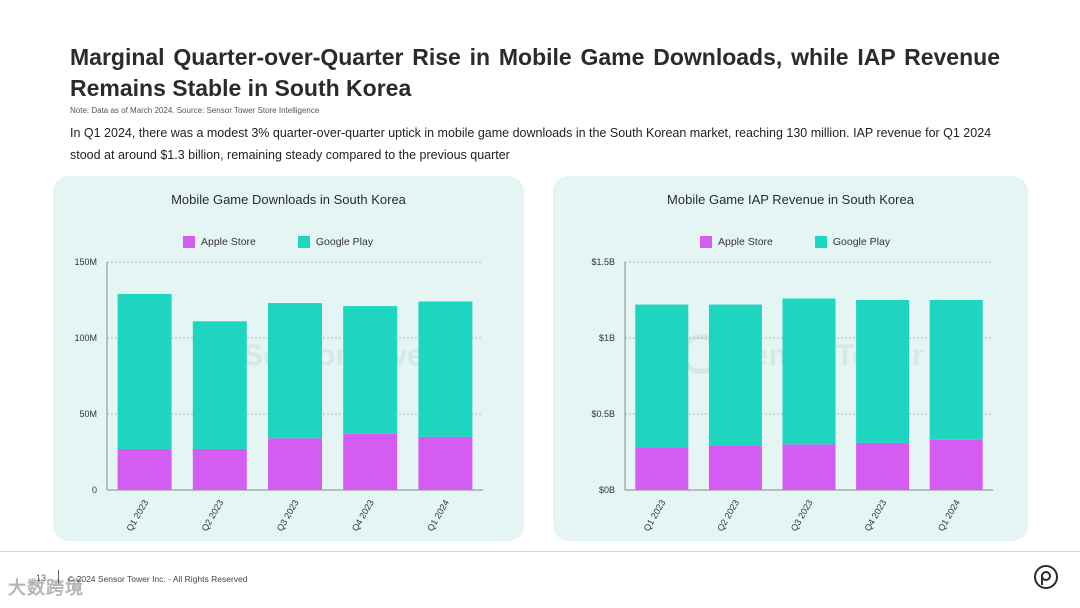  What do you see at coordinates (603, 414) in the screenshot?
I see `y-tick-label: $0.5B` at bounding box center [603, 414].